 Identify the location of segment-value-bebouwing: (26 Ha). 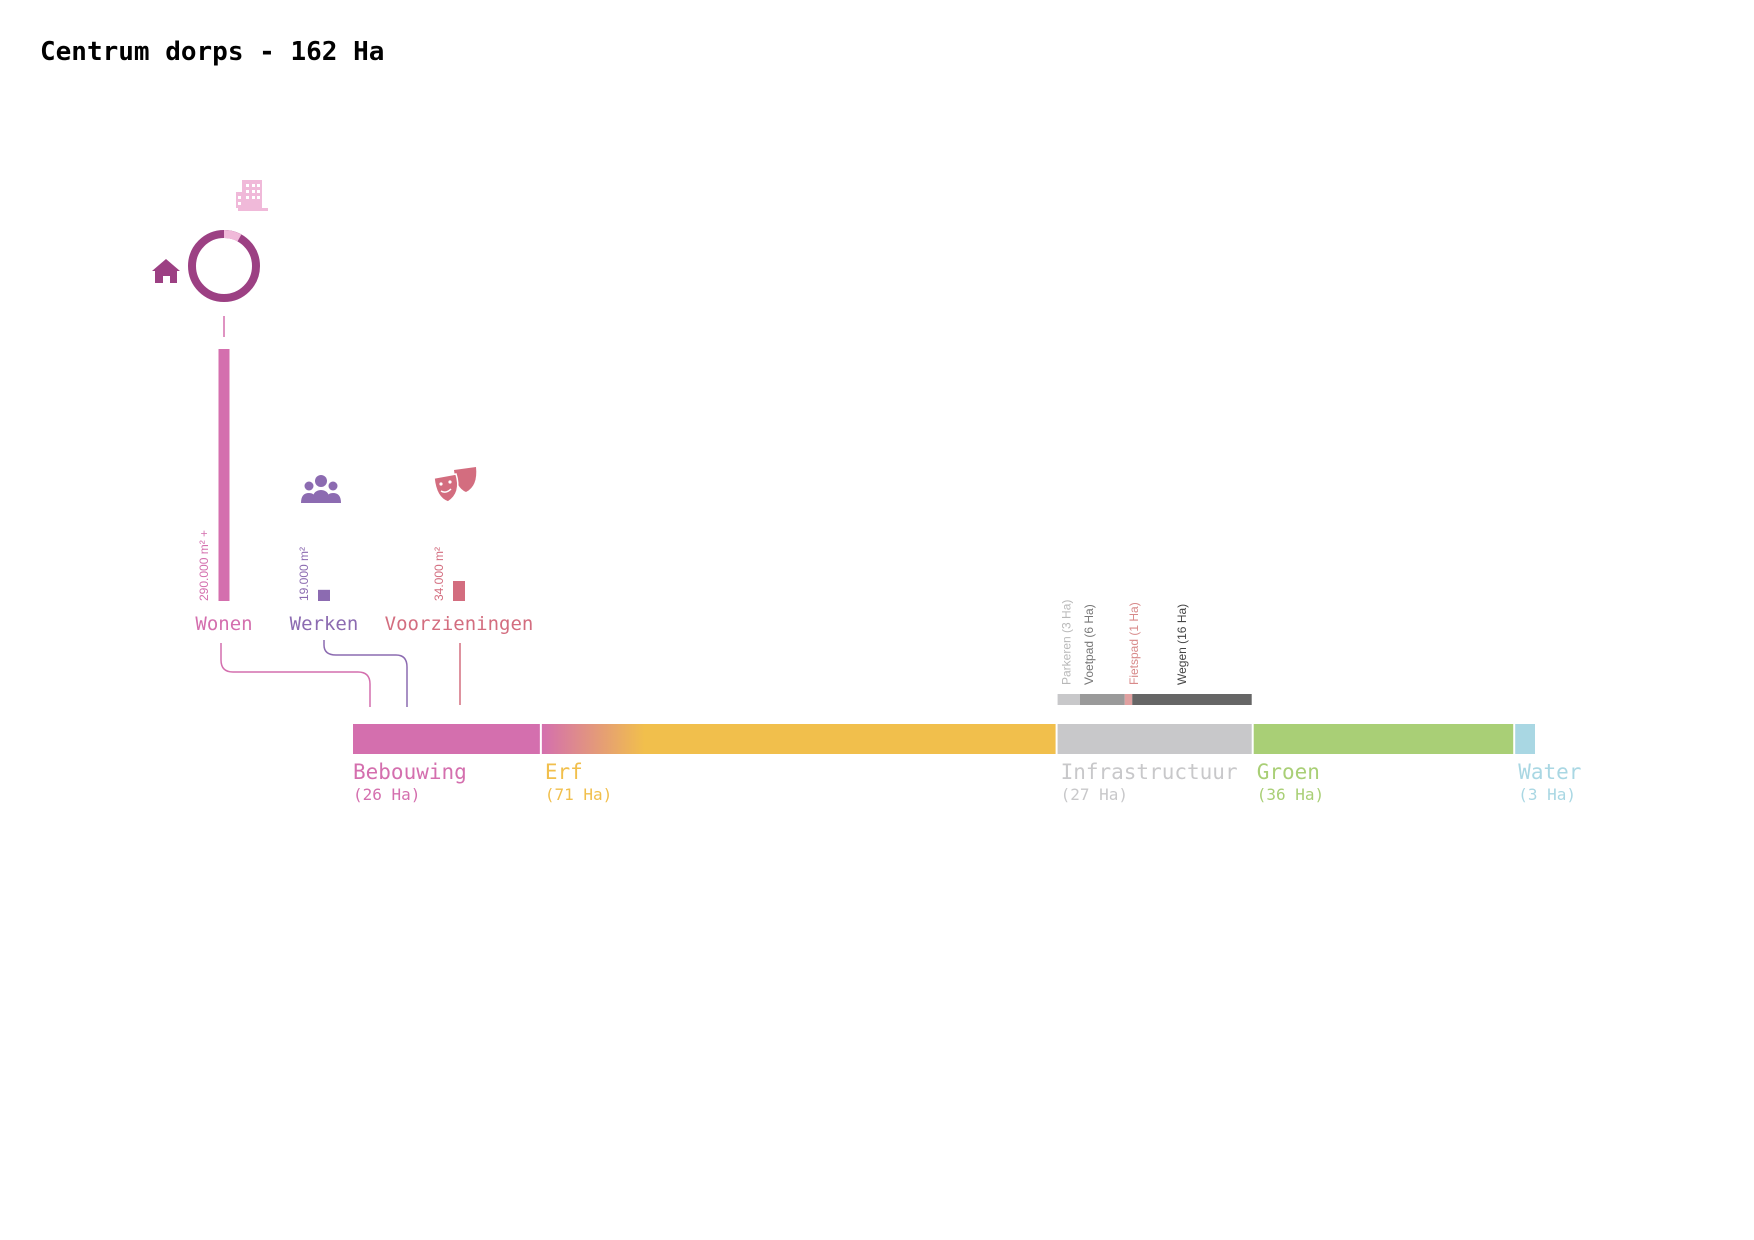
(386, 794).